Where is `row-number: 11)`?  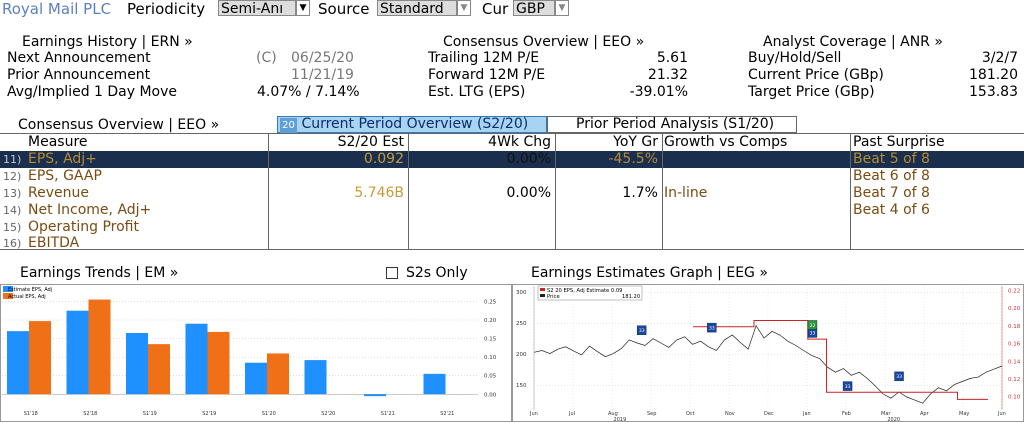 row-number: 11) is located at coordinates (12, 159).